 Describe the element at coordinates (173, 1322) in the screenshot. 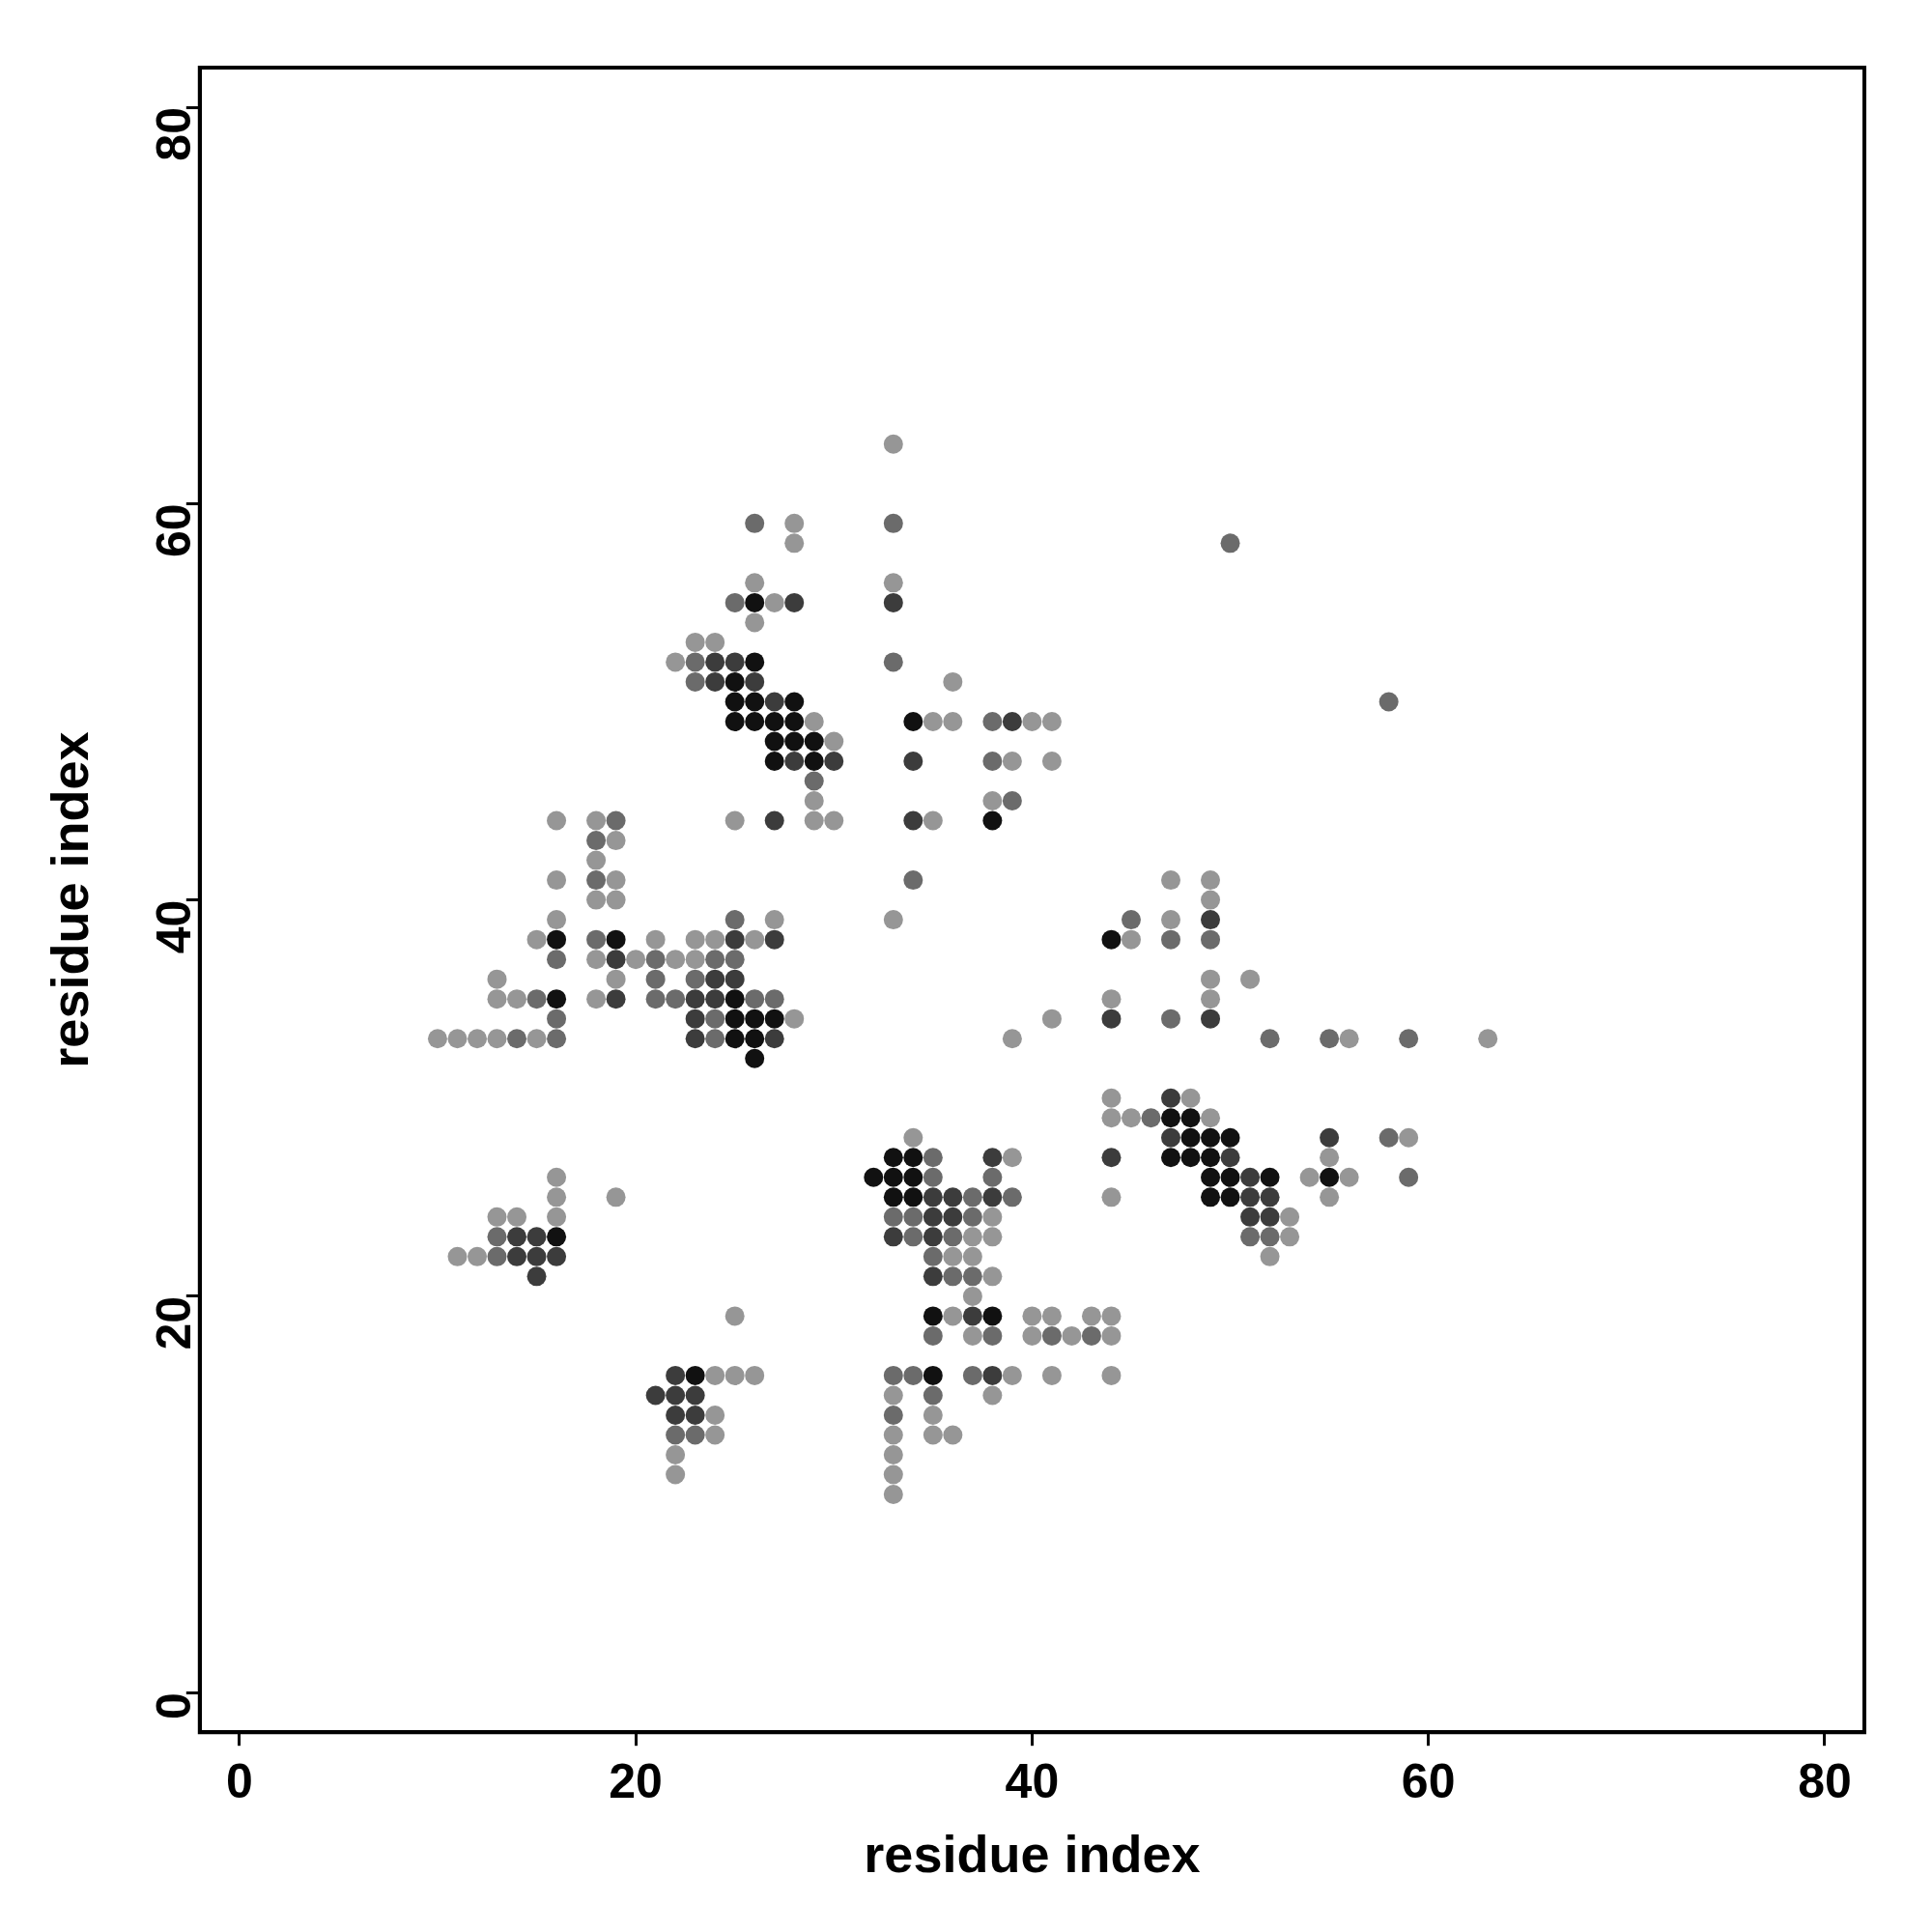

I see `y-tick-label: 20` at that location.